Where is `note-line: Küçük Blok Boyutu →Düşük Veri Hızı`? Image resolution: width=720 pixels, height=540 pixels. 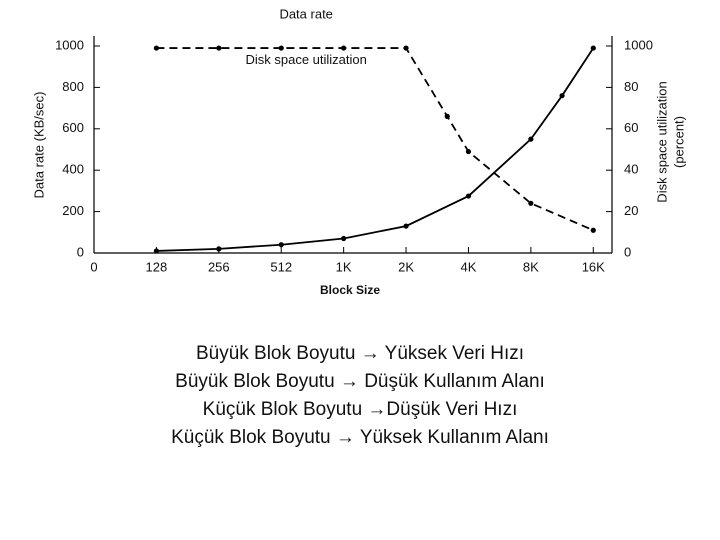
note-line: Küçük Blok Boyutu →Düşük Veri Hızı is located at coordinates (360, 409).